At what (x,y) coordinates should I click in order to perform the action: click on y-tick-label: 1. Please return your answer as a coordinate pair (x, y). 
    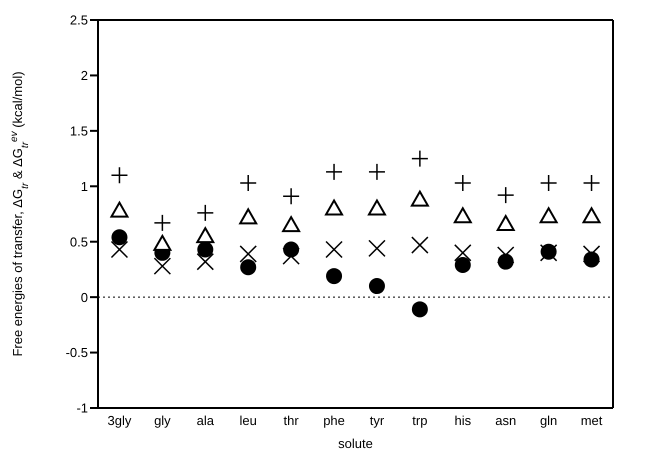
    Looking at the image, I should click on (84, 186).